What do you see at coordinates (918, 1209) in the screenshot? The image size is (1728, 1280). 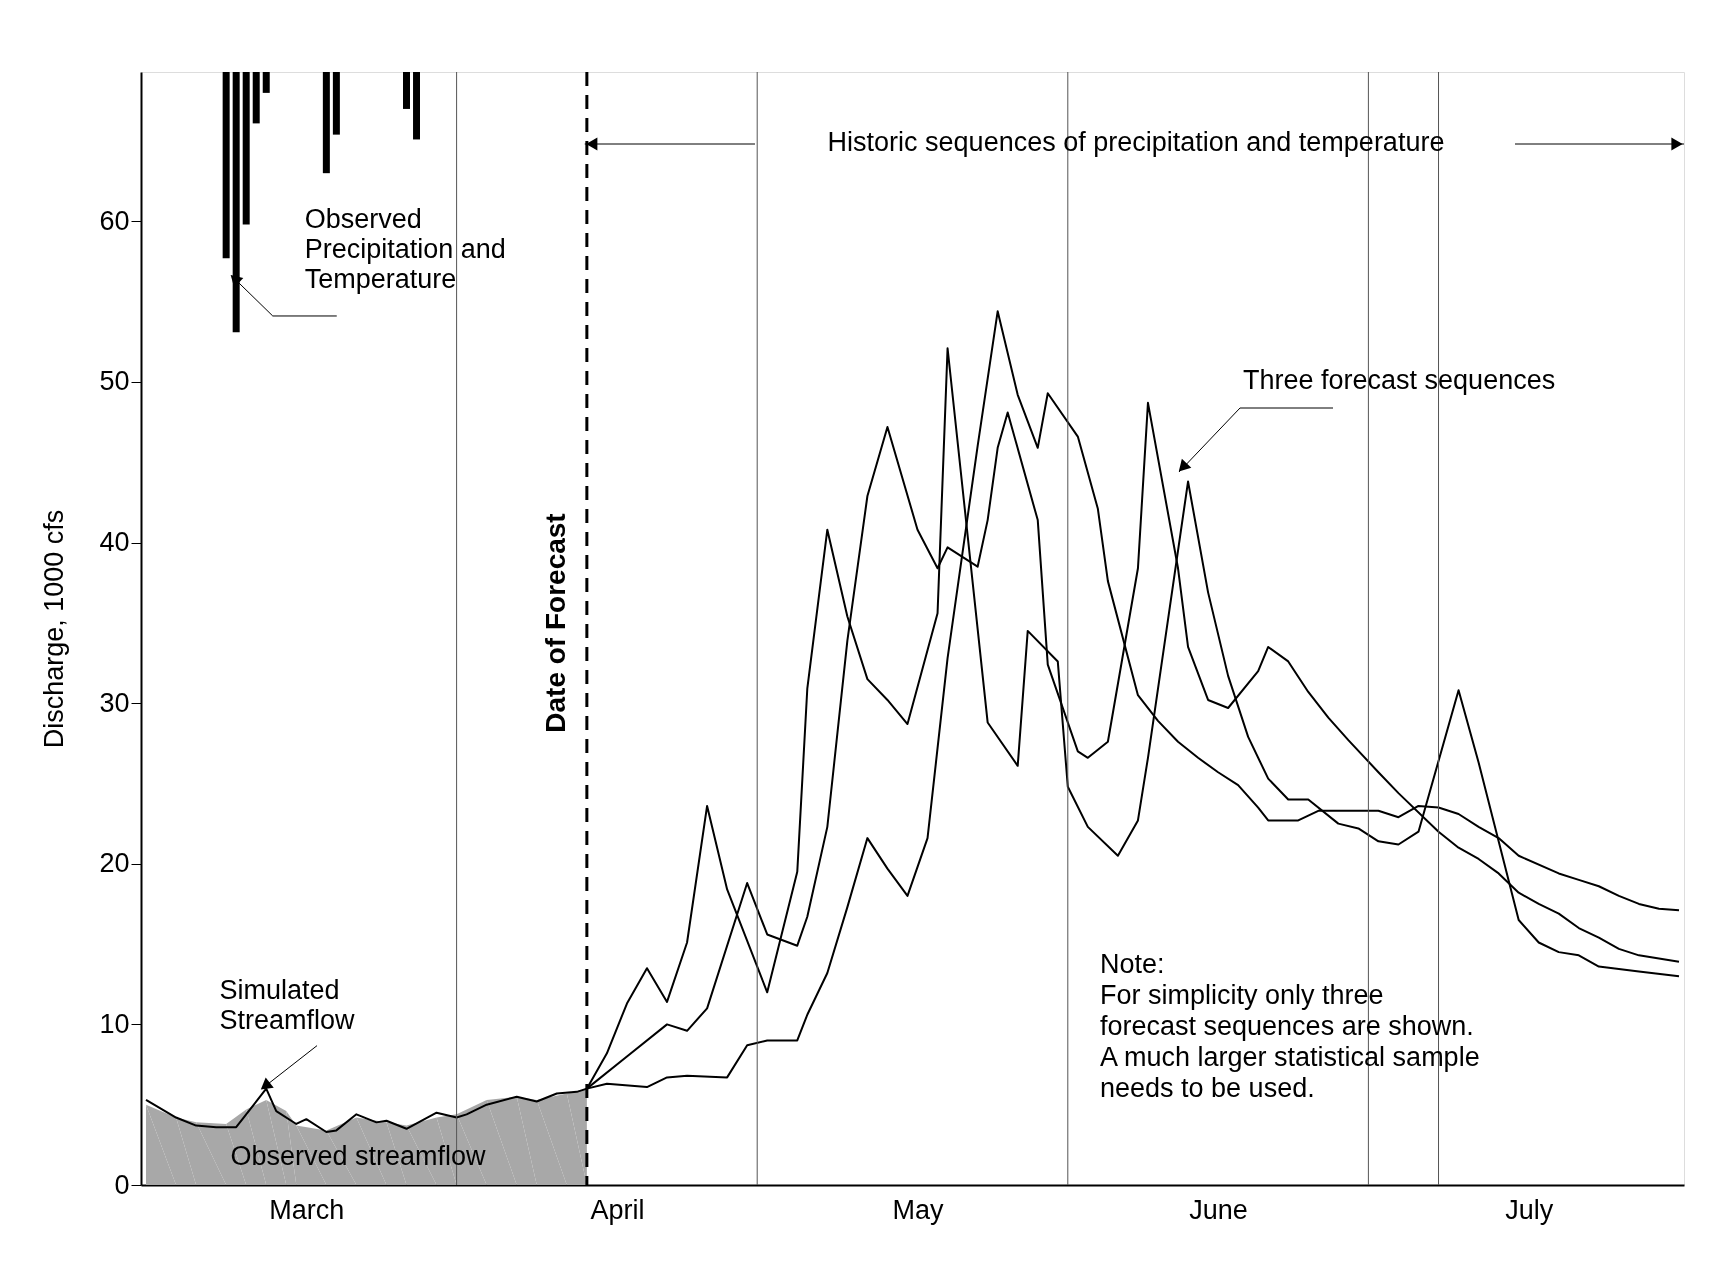 I see `x-tick-label: May` at bounding box center [918, 1209].